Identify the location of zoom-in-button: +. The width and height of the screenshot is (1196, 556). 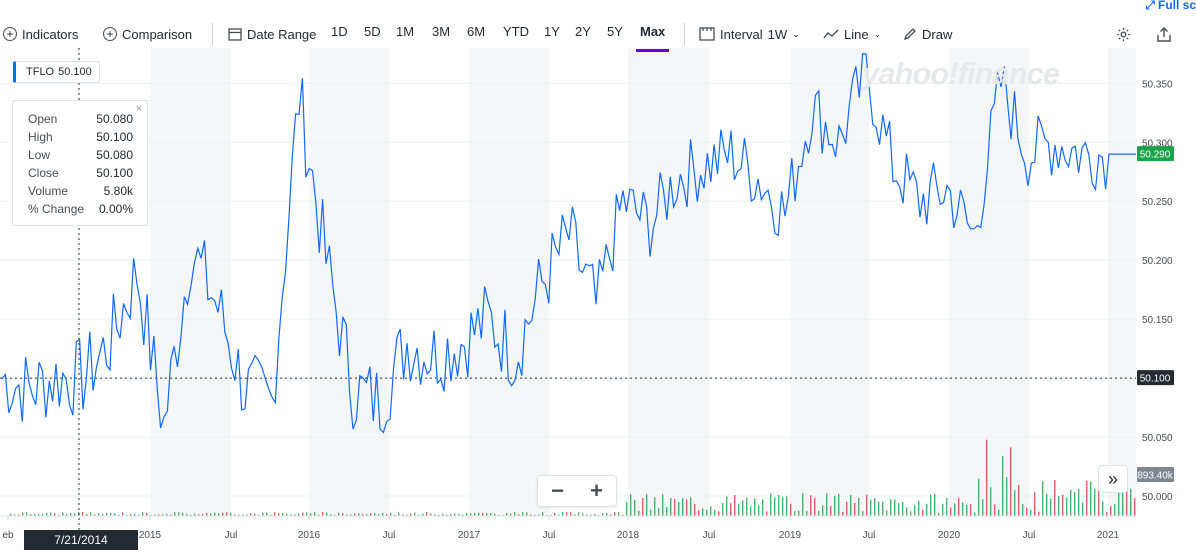
(596, 490).